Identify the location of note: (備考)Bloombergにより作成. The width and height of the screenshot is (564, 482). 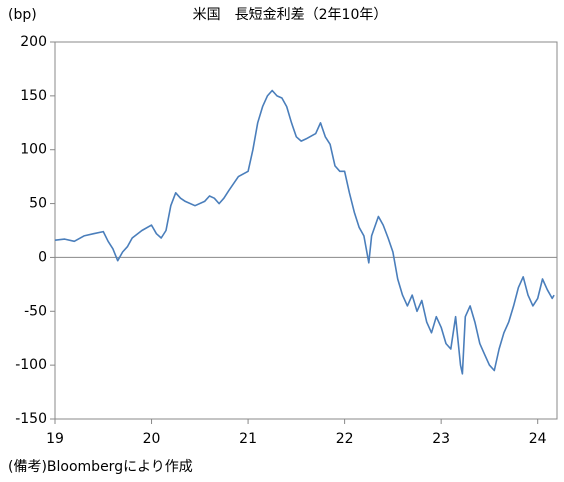
(100, 467).